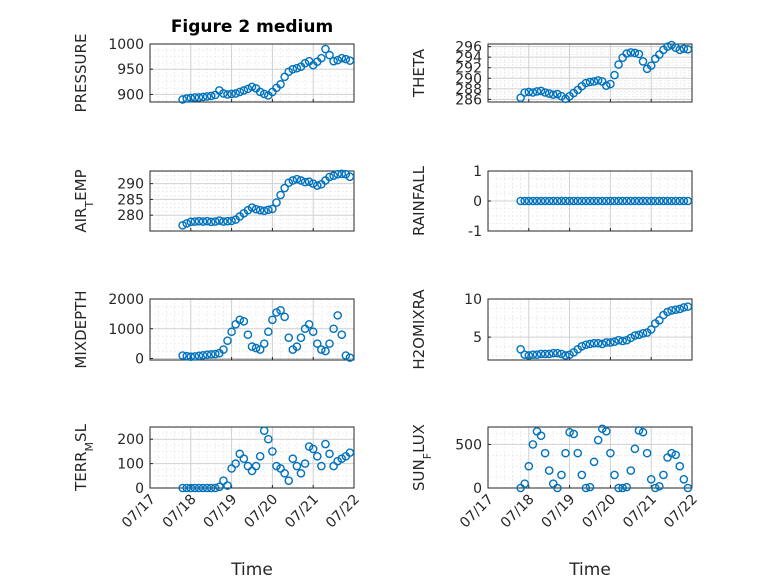 The width and height of the screenshot is (778, 583). What do you see at coordinates (419, 73) in the screenshot?
I see `y-axis-label: THETA` at bounding box center [419, 73].